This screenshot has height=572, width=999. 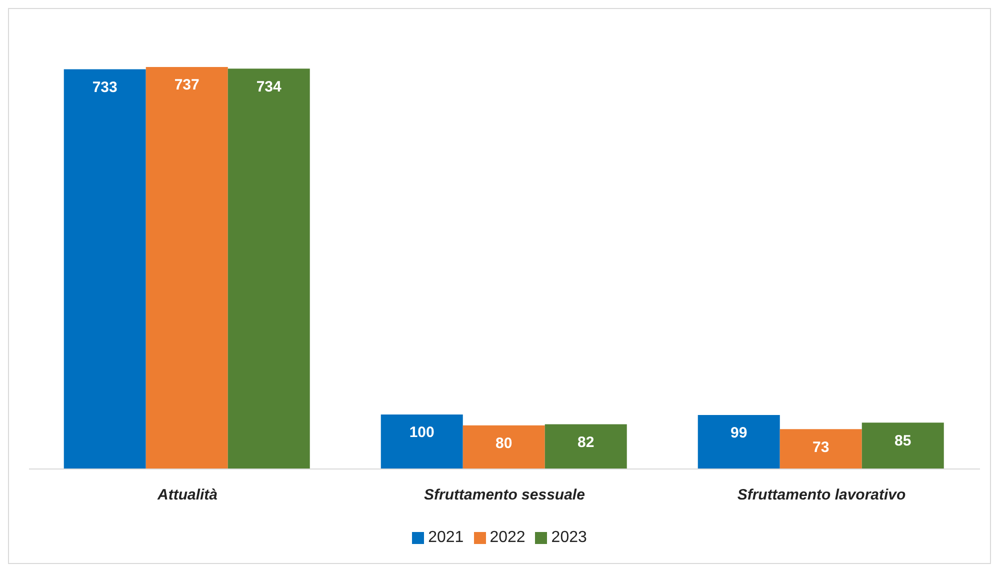 What do you see at coordinates (508, 537) in the screenshot?
I see `legend-label: 2022` at bounding box center [508, 537].